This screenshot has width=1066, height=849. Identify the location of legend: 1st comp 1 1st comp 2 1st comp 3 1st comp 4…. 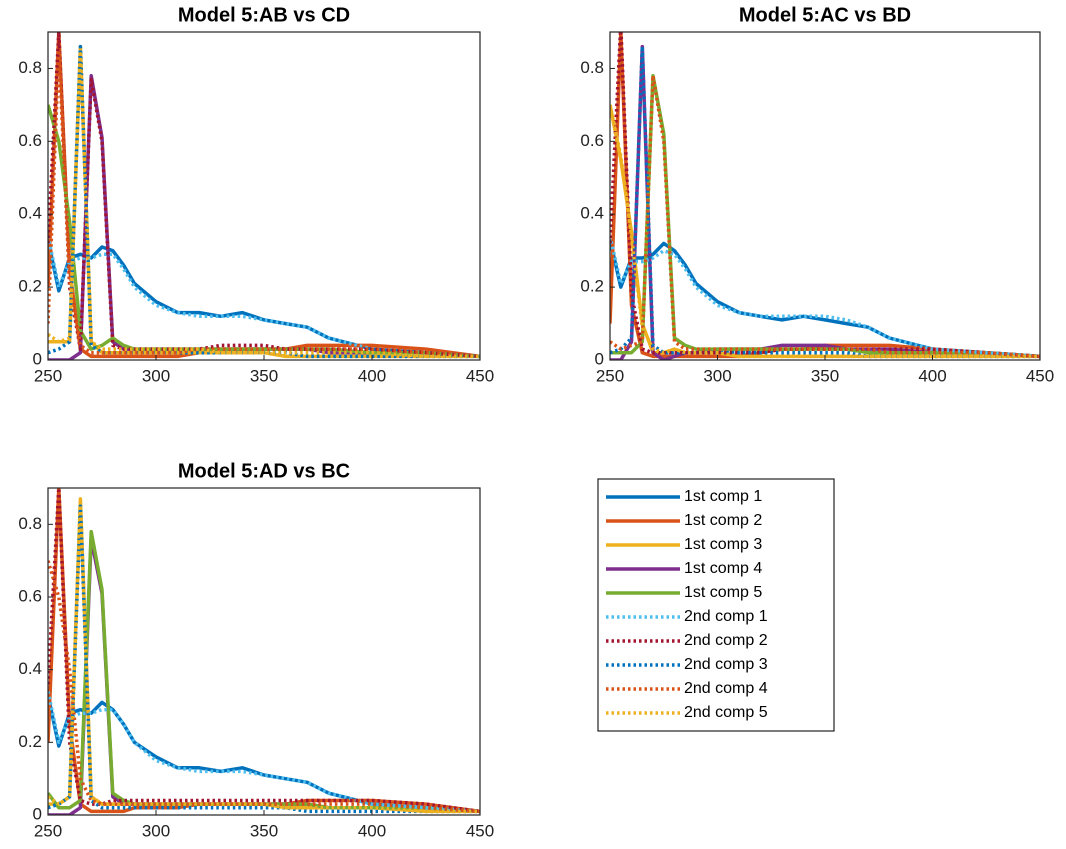
(716, 605).